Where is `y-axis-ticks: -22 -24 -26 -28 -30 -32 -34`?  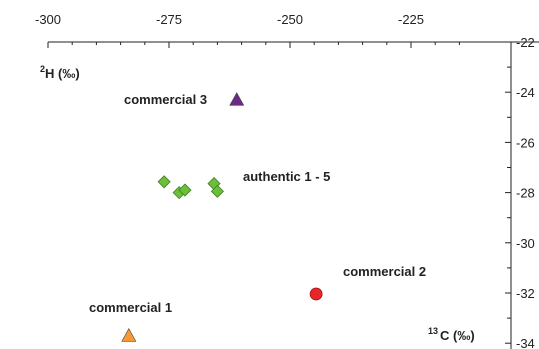 y-axis-ticks: -22 -24 -26 -28 -30 -32 -34 is located at coordinates (520, 192).